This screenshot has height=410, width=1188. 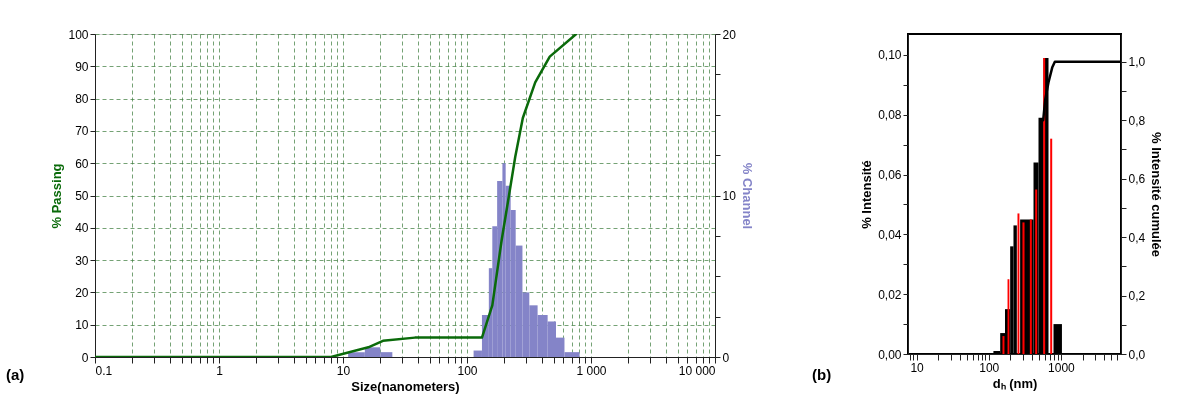 What do you see at coordinates (57, 196) in the screenshot?
I see `y-axis-title: % Passing` at bounding box center [57, 196].